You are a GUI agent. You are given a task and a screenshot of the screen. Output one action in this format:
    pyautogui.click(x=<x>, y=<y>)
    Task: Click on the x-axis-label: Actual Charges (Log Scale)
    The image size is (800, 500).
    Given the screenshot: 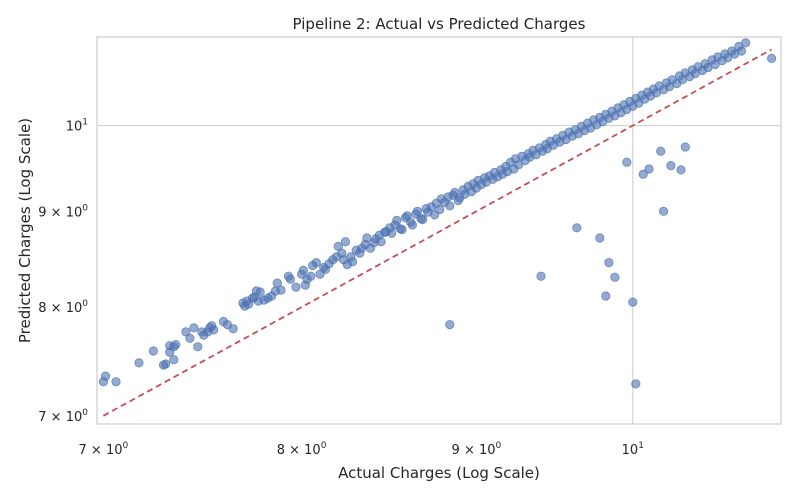 What is the action you would take?
    pyautogui.click(x=439, y=473)
    